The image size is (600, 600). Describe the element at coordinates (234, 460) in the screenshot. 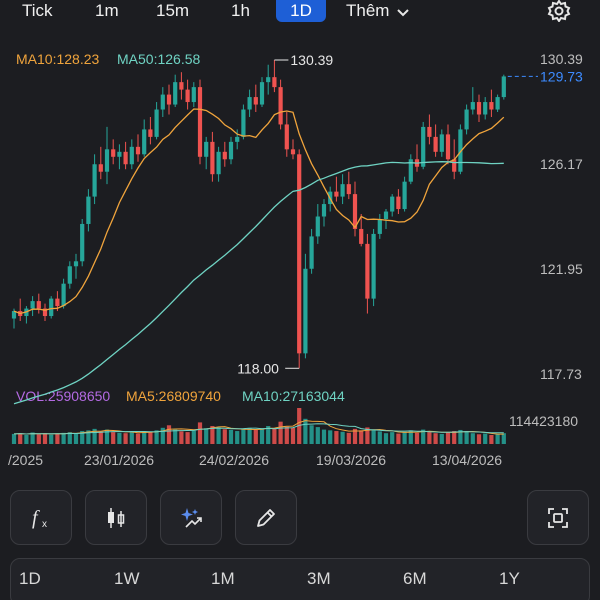

I see `x-tick-label: 24/02/2026` at that location.